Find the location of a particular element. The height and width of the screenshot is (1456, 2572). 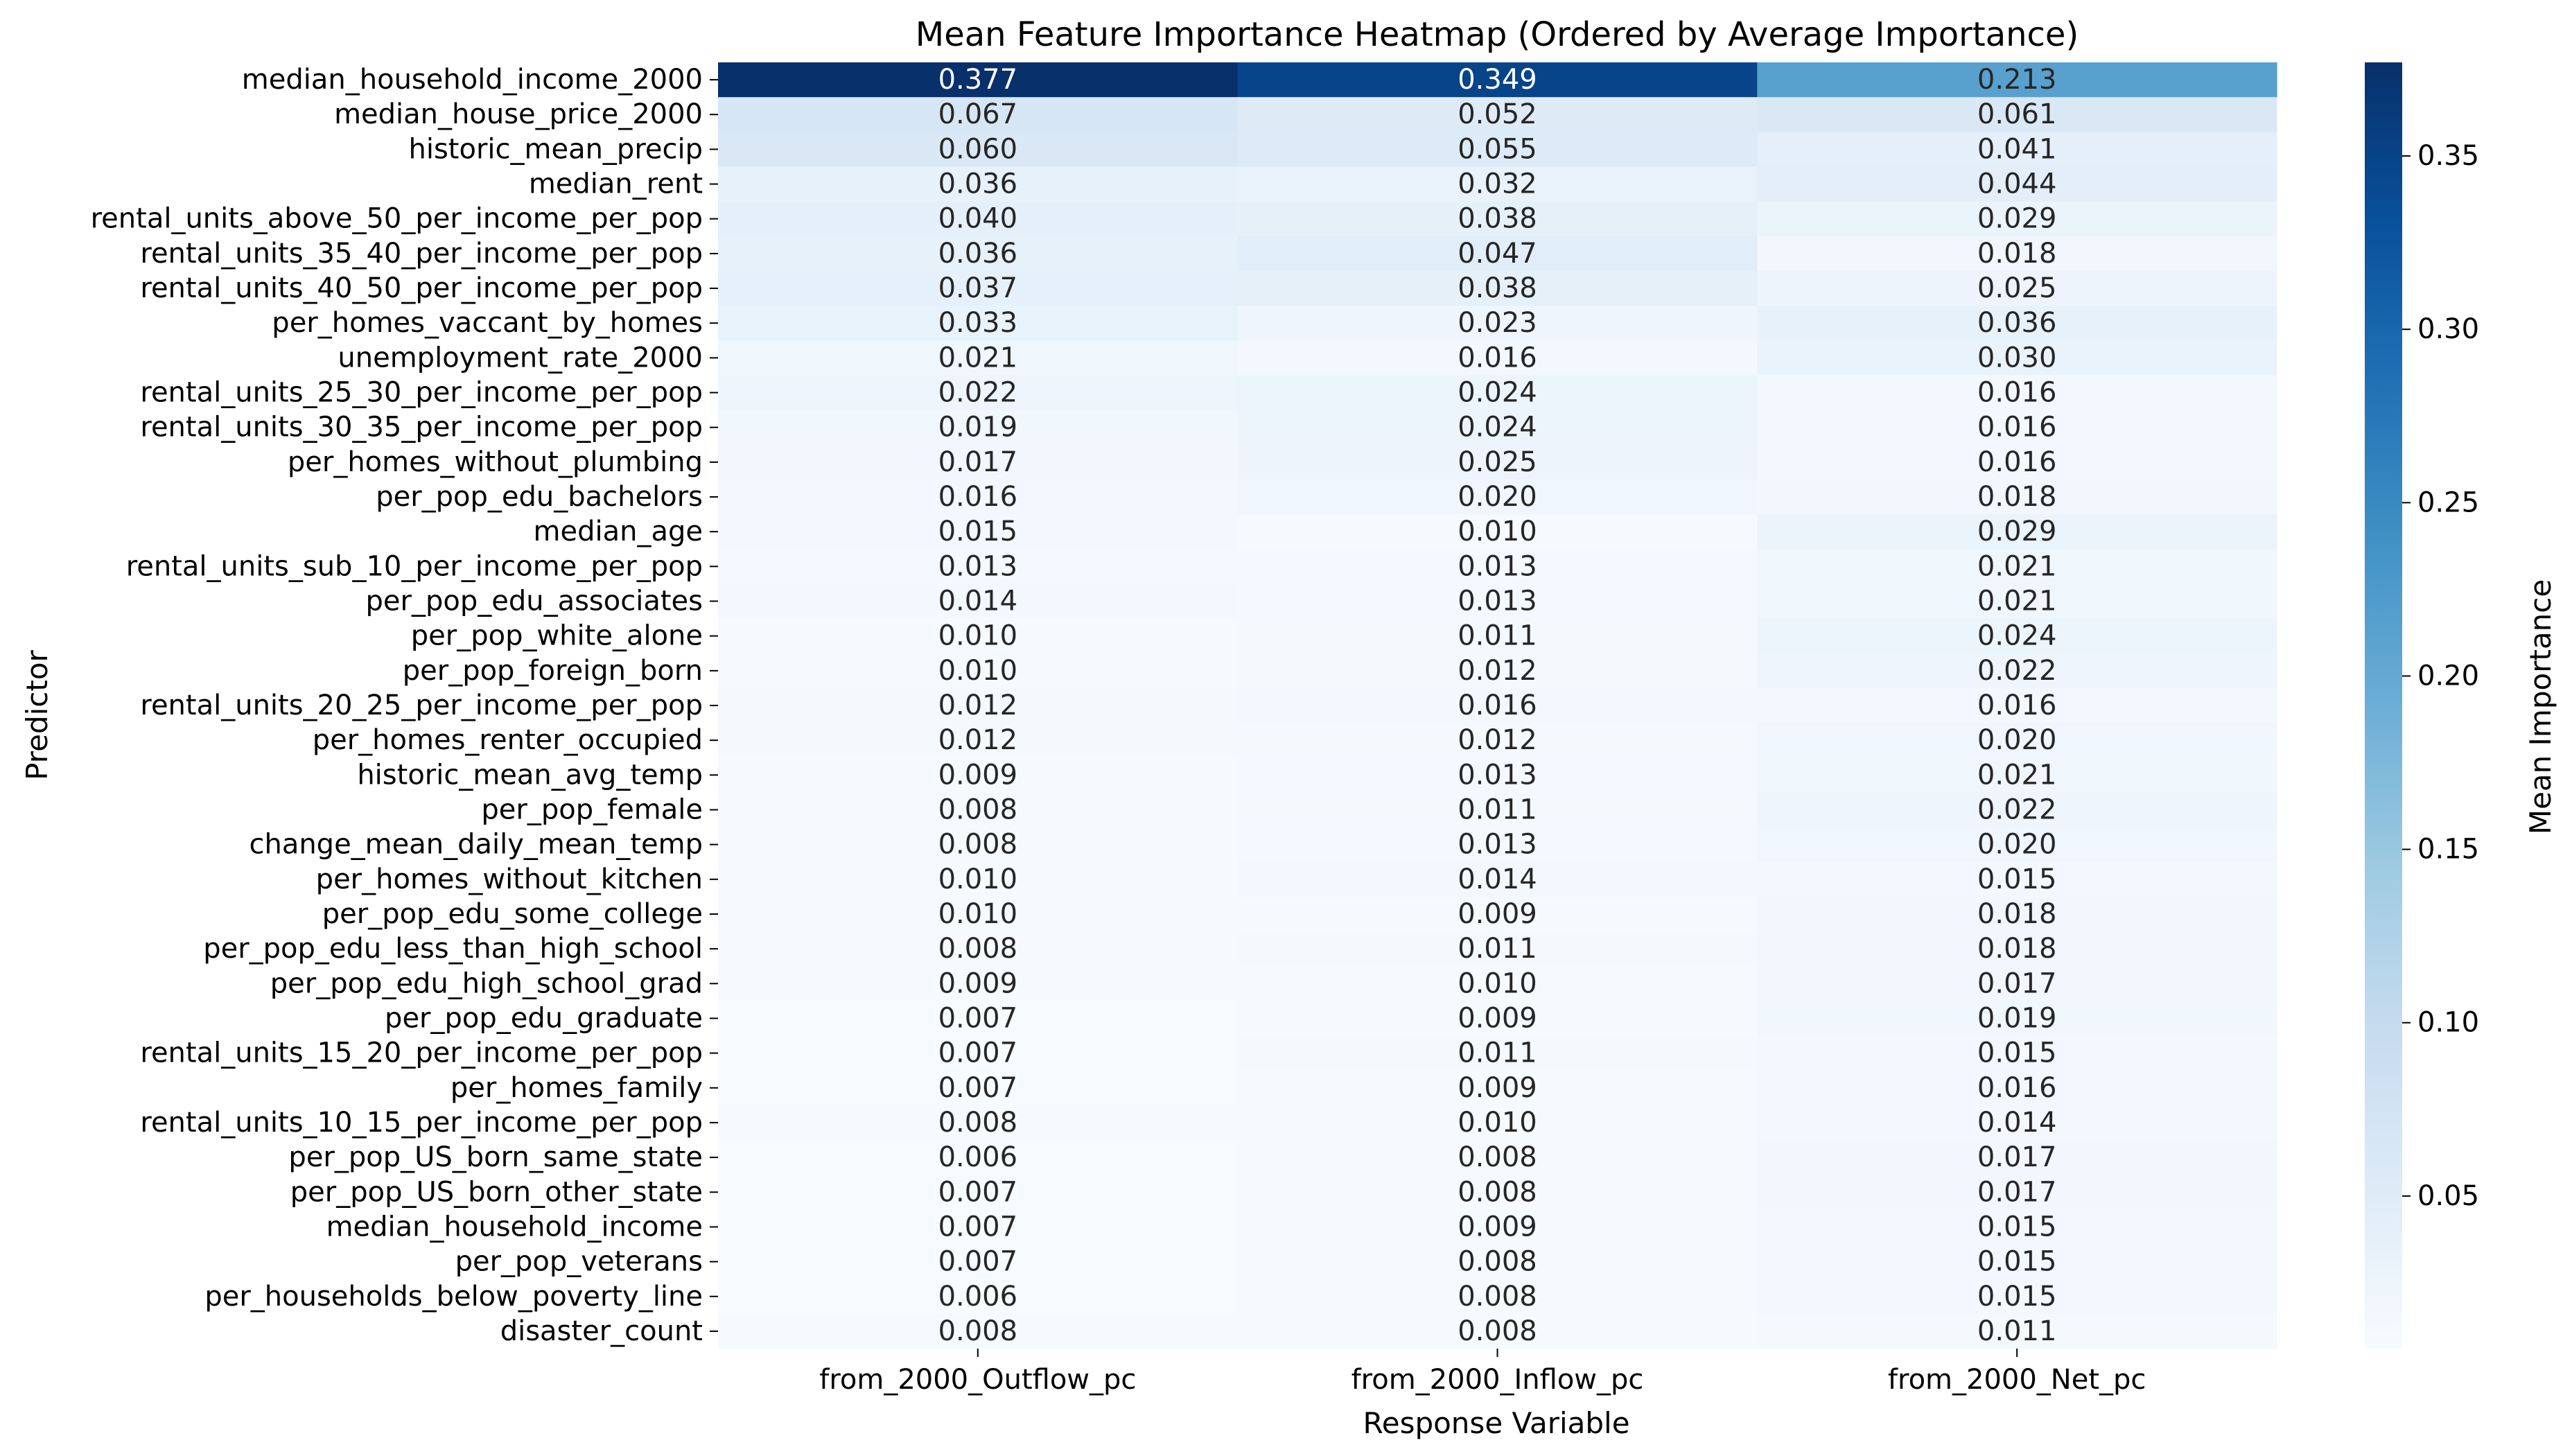

row-tick-label: rental_units_above_50_per_income_per_pop is located at coordinates (397, 219).